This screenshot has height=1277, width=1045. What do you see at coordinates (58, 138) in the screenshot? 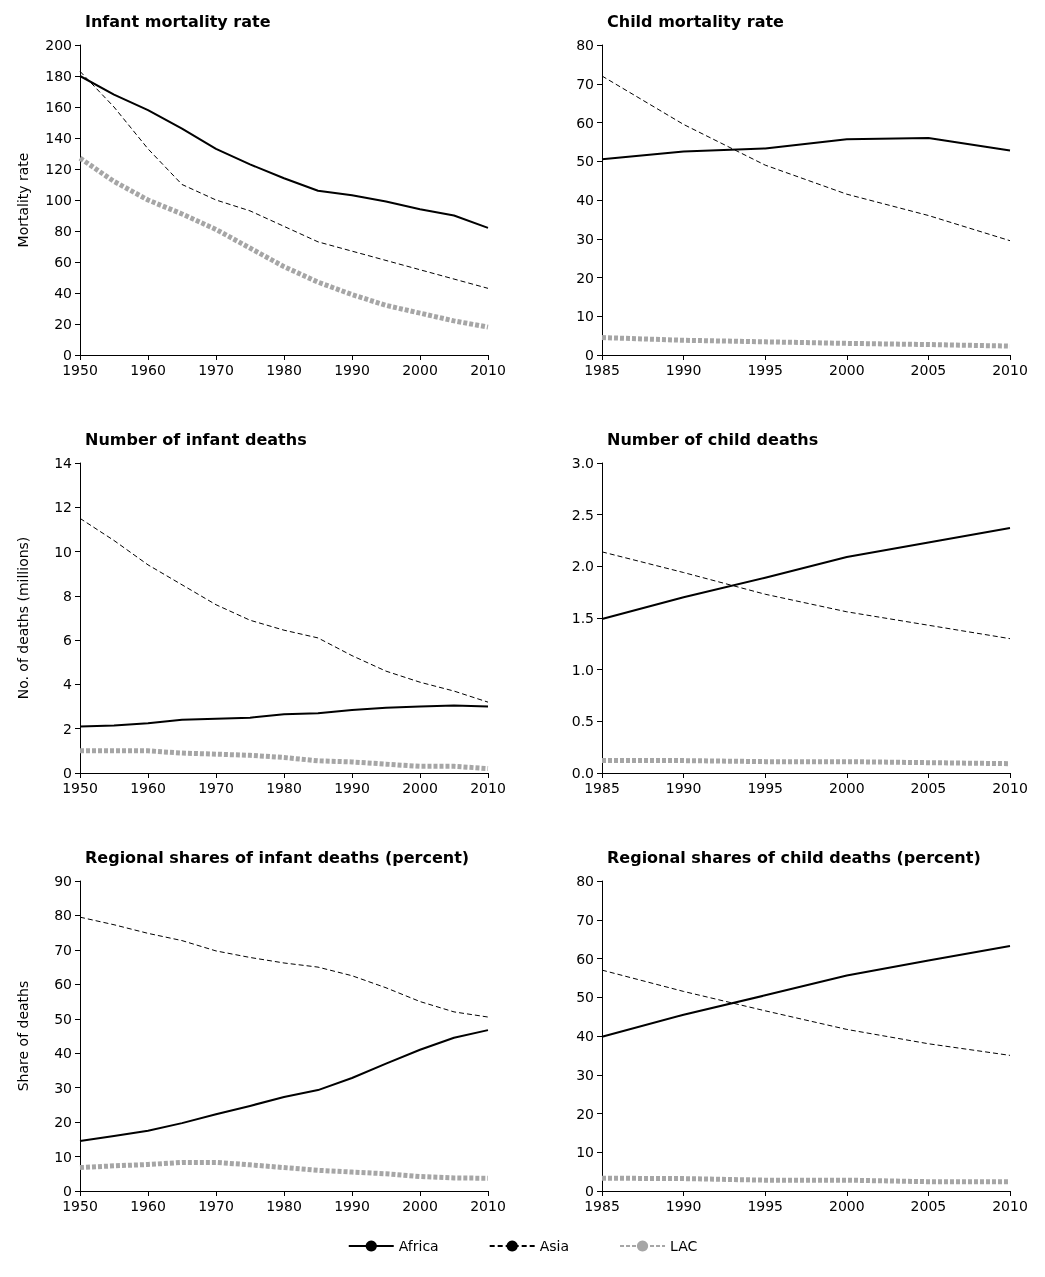
I see `y-tick-label: 140` at bounding box center [58, 138].